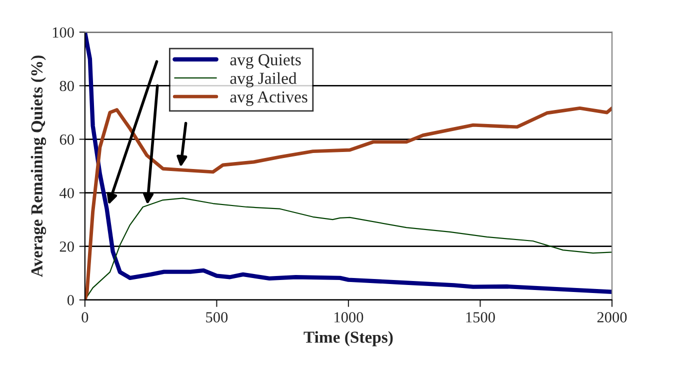  Describe the element at coordinates (612, 317) in the screenshot. I see `x-tick-label: 2000` at that location.